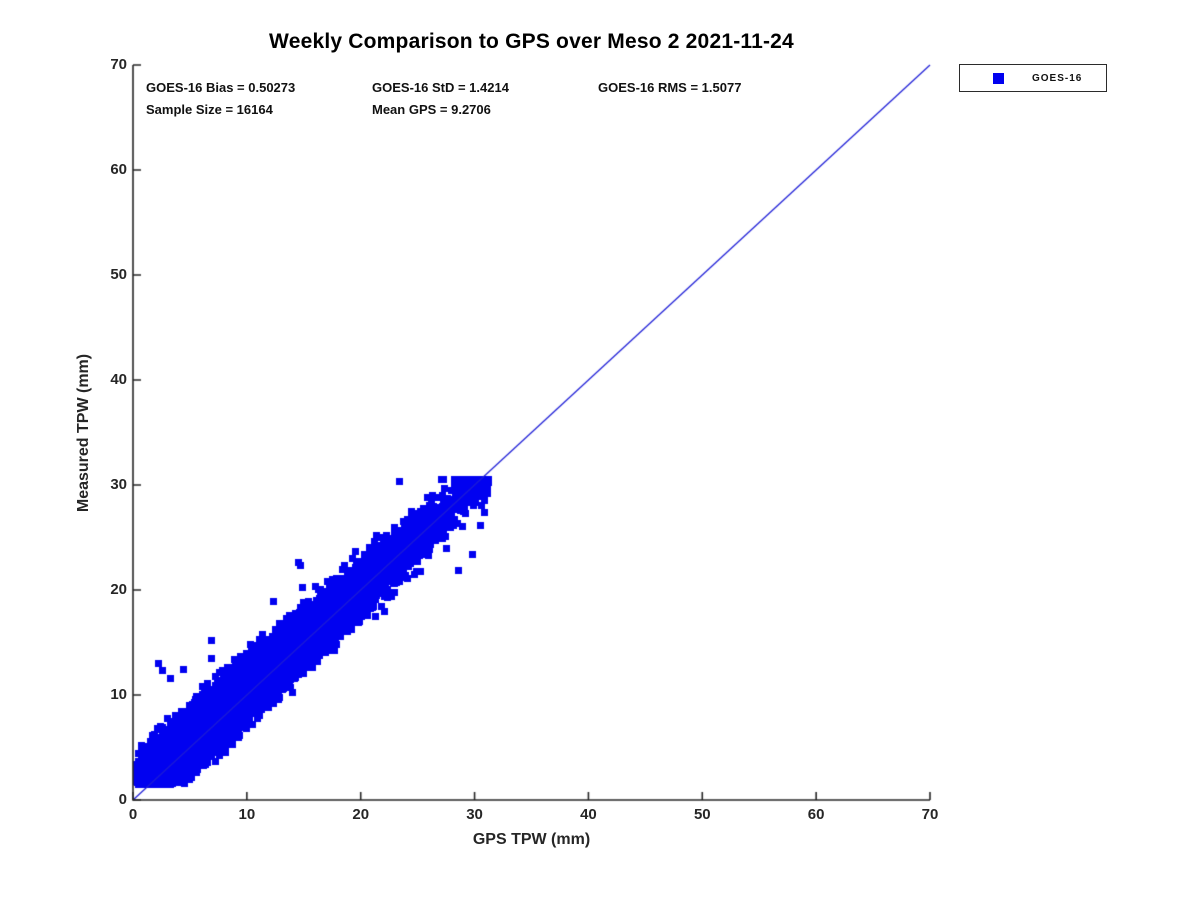 This screenshot has width=1200, height=900. I want to click on legend-marker-square-icon, so click(998, 78).